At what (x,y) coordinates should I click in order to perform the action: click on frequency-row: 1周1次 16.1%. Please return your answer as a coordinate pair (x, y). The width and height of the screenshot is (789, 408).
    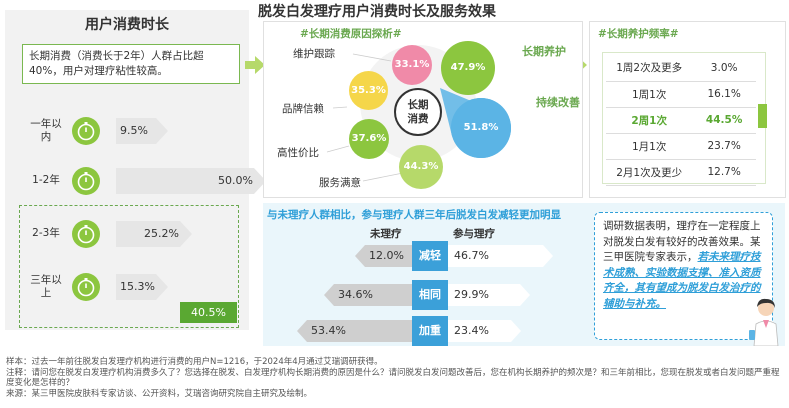
    Looking at the image, I should click on (681, 94).